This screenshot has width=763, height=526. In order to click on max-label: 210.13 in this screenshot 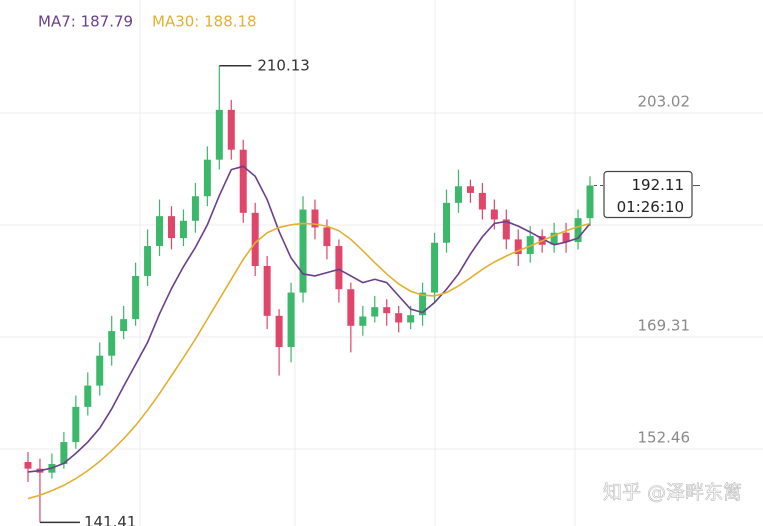, I will do `click(283, 65)`.